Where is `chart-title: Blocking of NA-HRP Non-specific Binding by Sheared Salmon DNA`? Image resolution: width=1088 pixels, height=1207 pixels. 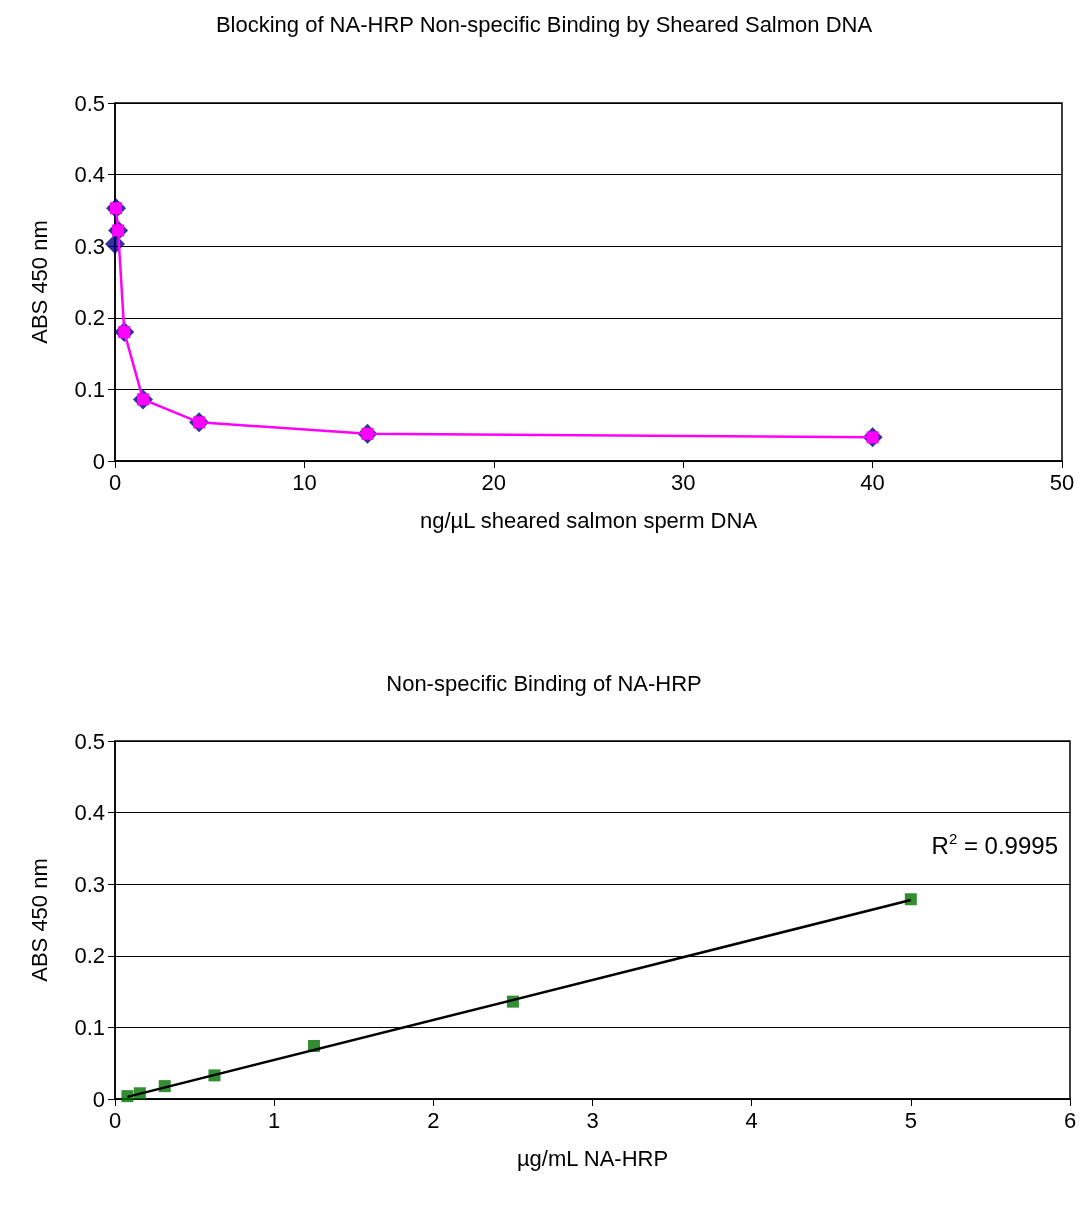 chart-title: Blocking of NA-HRP Non-specific Binding by Sheared Salmon DNA is located at coordinates (544, 24).